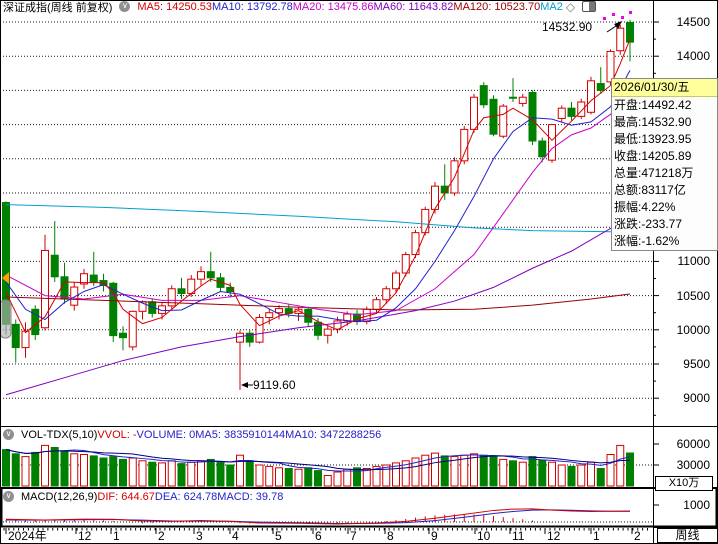 This screenshot has width=718, height=544. Describe the element at coordinates (175, 6) in the screenshot. I see `ma-label: MA5: 14250.53` at that location.